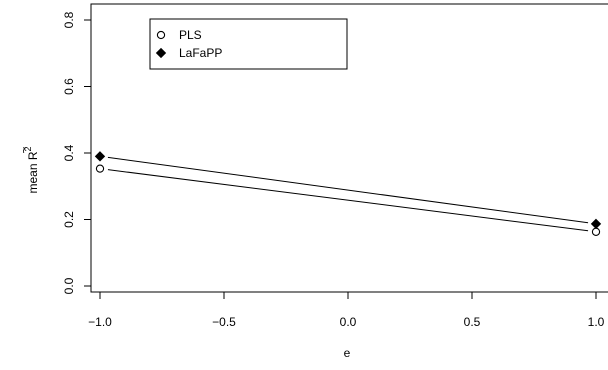 The height and width of the screenshot is (370, 608). I want to click on x-axis-label: e, so click(347, 353).